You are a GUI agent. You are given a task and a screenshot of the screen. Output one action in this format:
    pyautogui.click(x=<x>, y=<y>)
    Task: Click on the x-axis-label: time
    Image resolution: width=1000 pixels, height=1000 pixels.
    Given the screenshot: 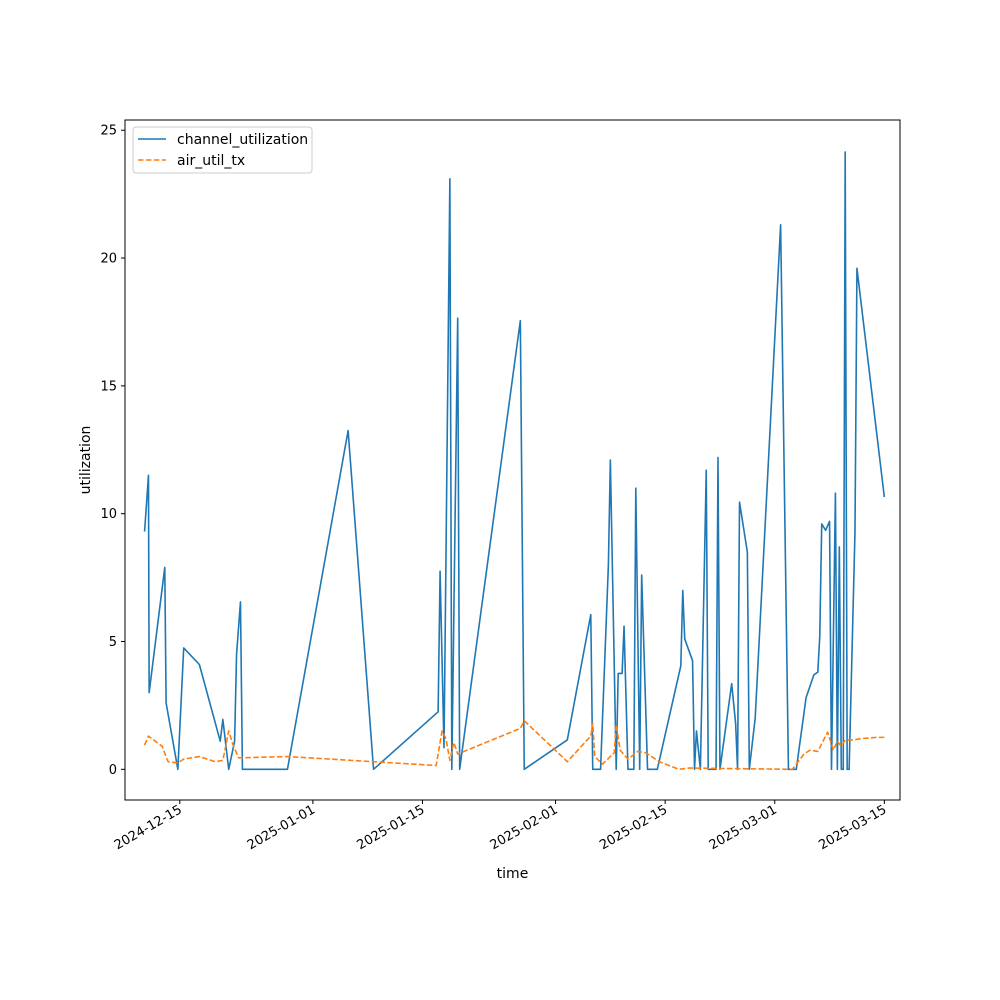 What is the action you would take?
    pyautogui.click(x=513, y=874)
    